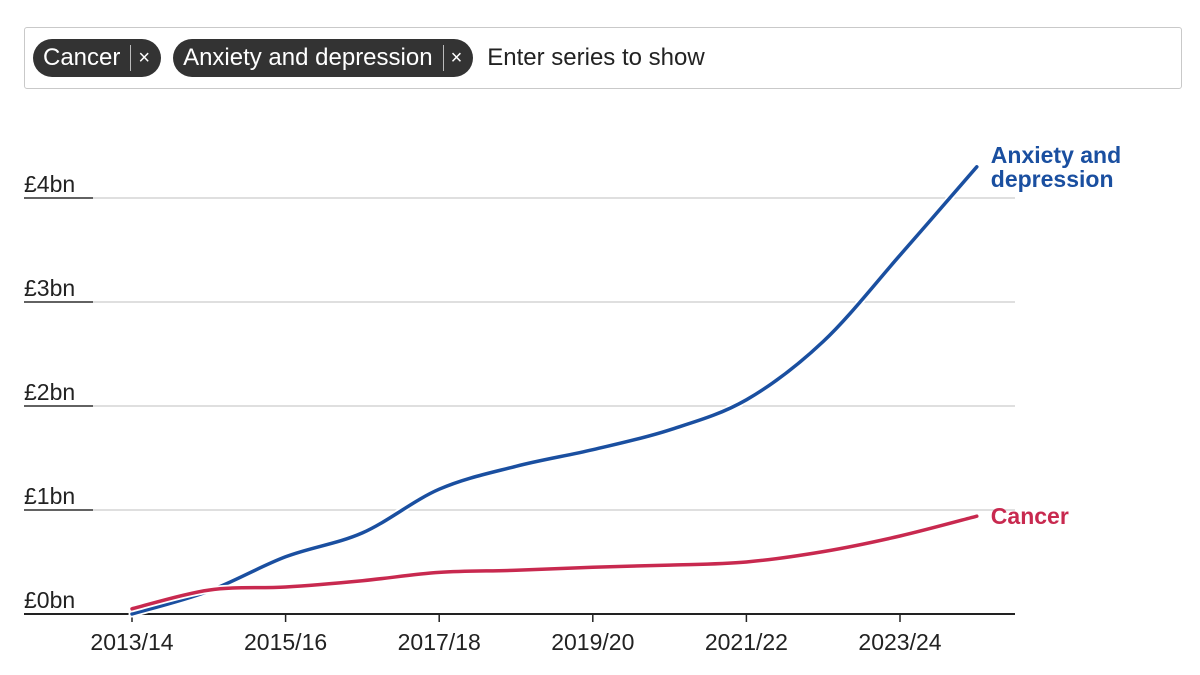 This screenshot has width=1200, height=675. I want to click on y-tick-label: £2bn, so click(49, 392).